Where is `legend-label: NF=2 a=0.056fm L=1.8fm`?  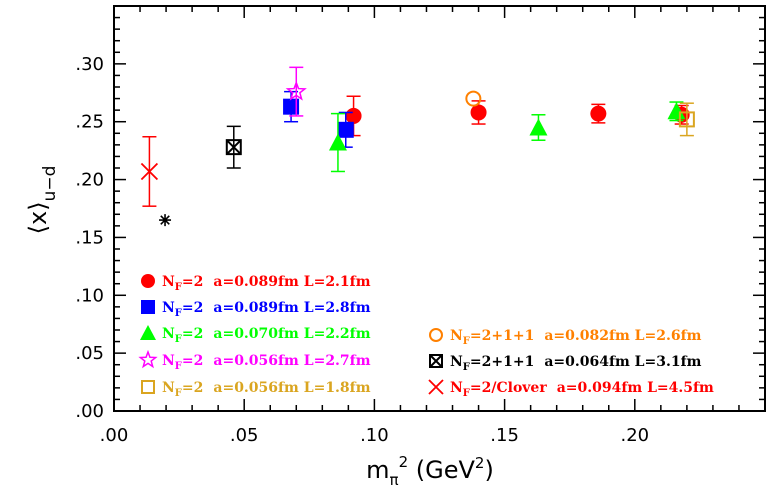
legend-label: NF=2 a=0.056fm L=1.8fm is located at coordinates (266, 389).